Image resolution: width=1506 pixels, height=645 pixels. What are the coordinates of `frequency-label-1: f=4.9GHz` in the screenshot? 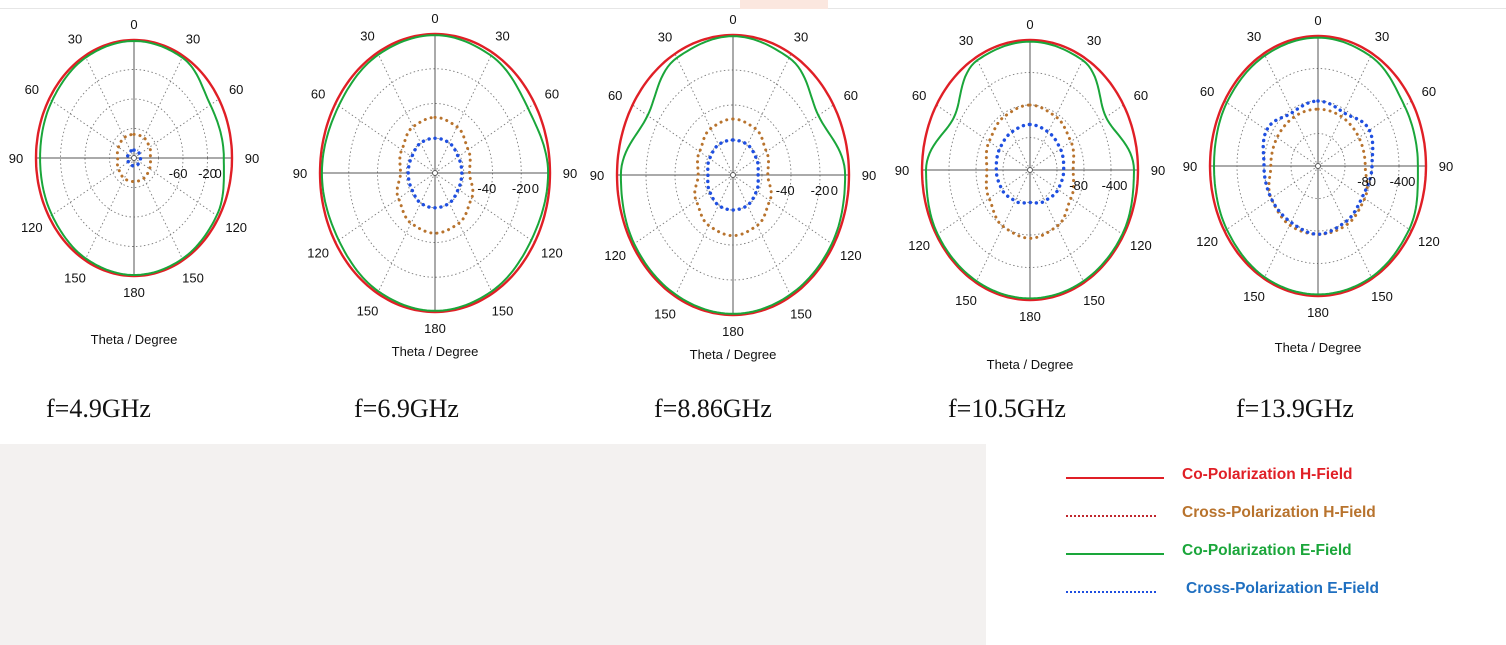 It's located at (98, 408).